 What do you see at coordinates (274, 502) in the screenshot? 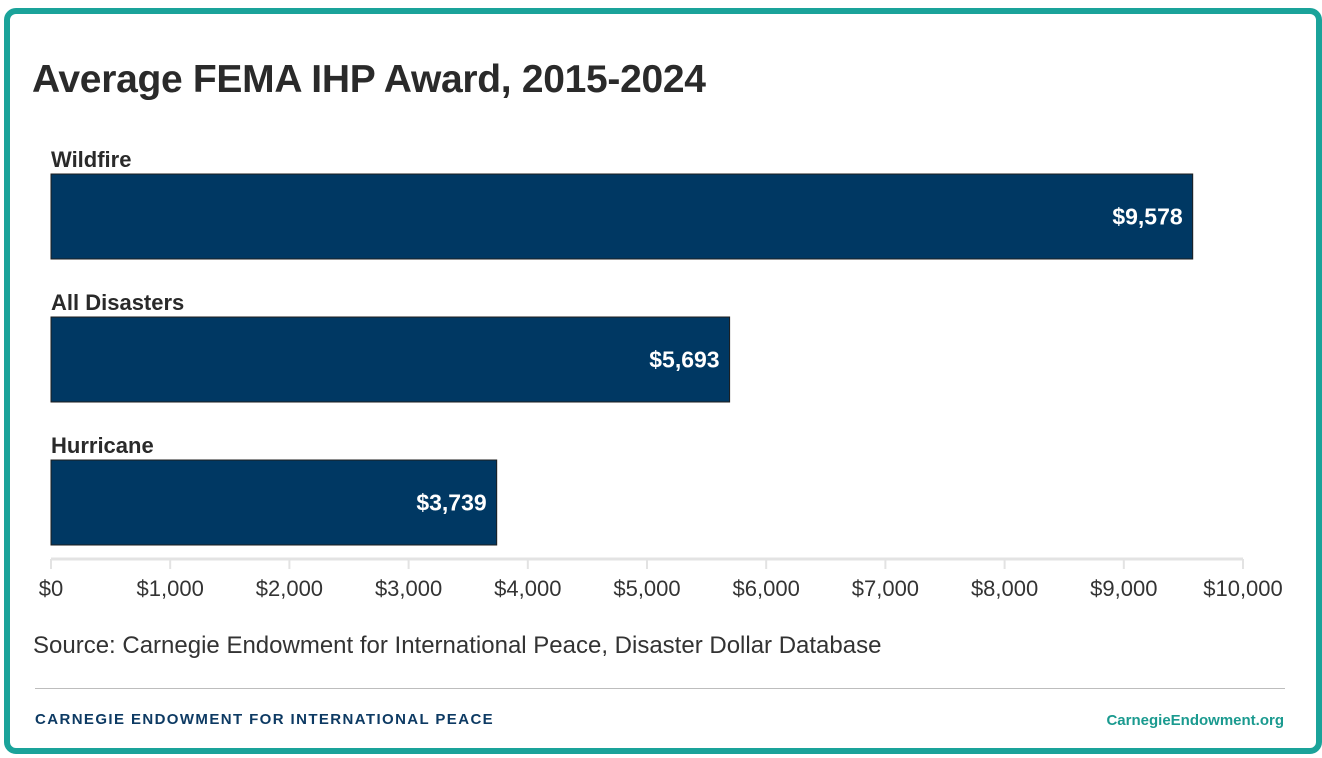
I see `bar-hurricane` at bounding box center [274, 502].